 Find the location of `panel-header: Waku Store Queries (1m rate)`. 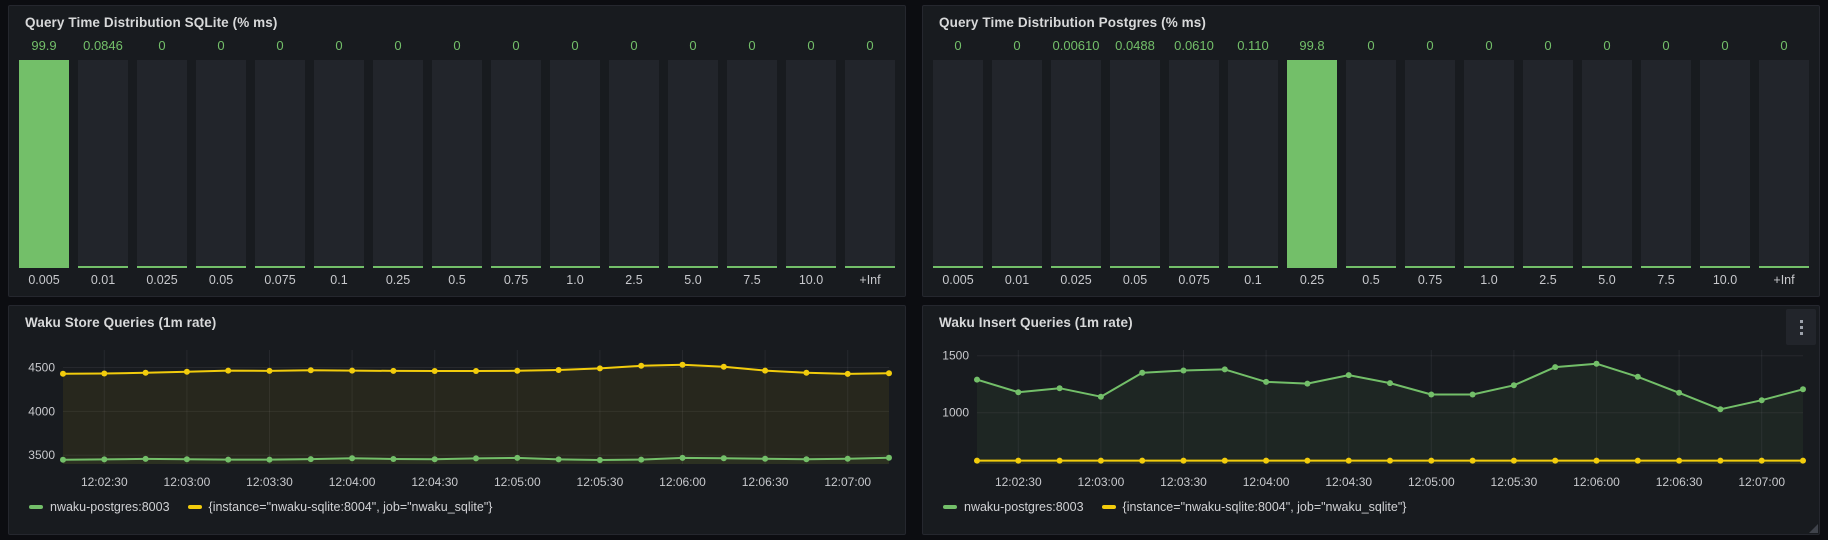

panel-header: Waku Store Queries (1m rate) is located at coordinates (457, 321).